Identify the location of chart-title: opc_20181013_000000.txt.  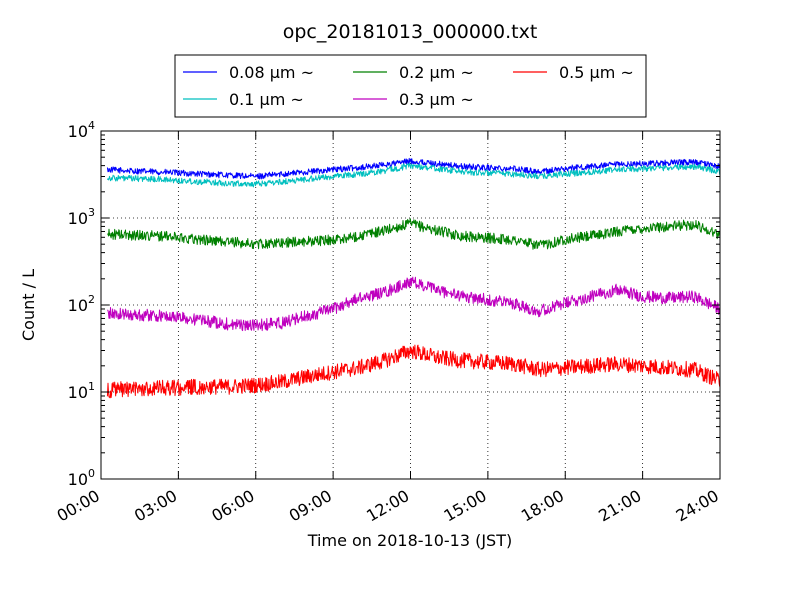
(410, 32).